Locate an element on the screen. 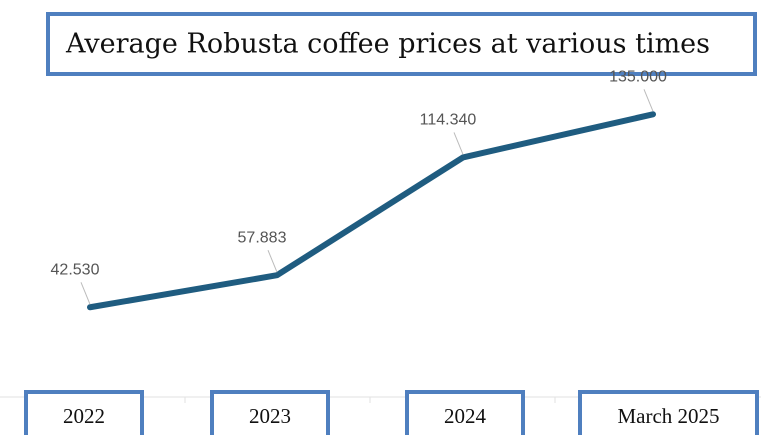 Image resolution: width=761 pixels, height=435 pixels. title-box is located at coordinates (401, 44).